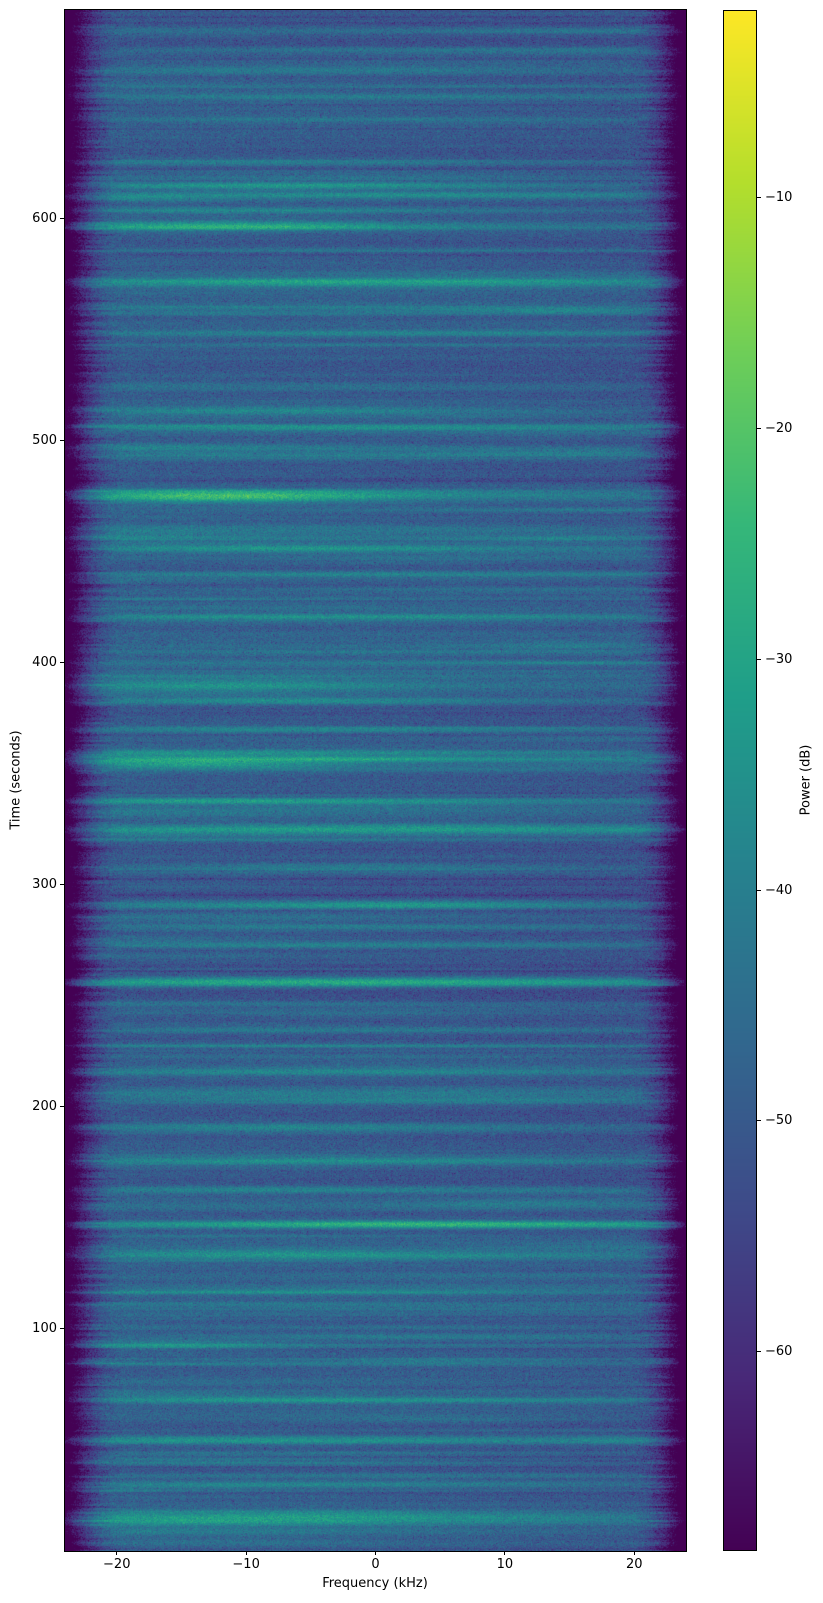 The height and width of the screenshot is (1603, 823). Describe the element at coordinates (117, 1564) in the screenshot. I see `x-tick-label: −20` at that location.